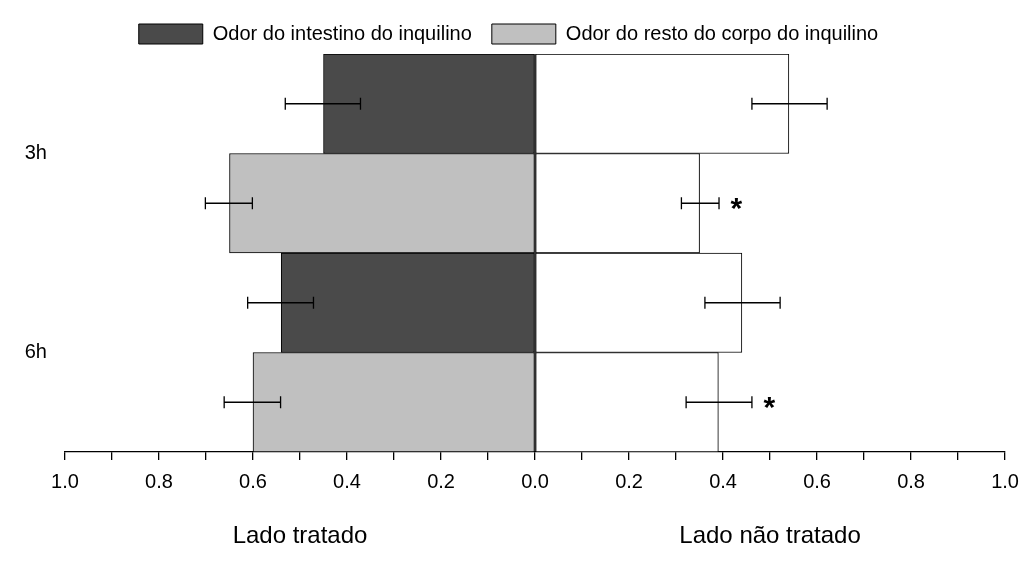 This screenshot has width=1029, height=566. Describe the element at coordinates (35, 152) in the screenshot. I see `y-tick-label: 3h` at that location.